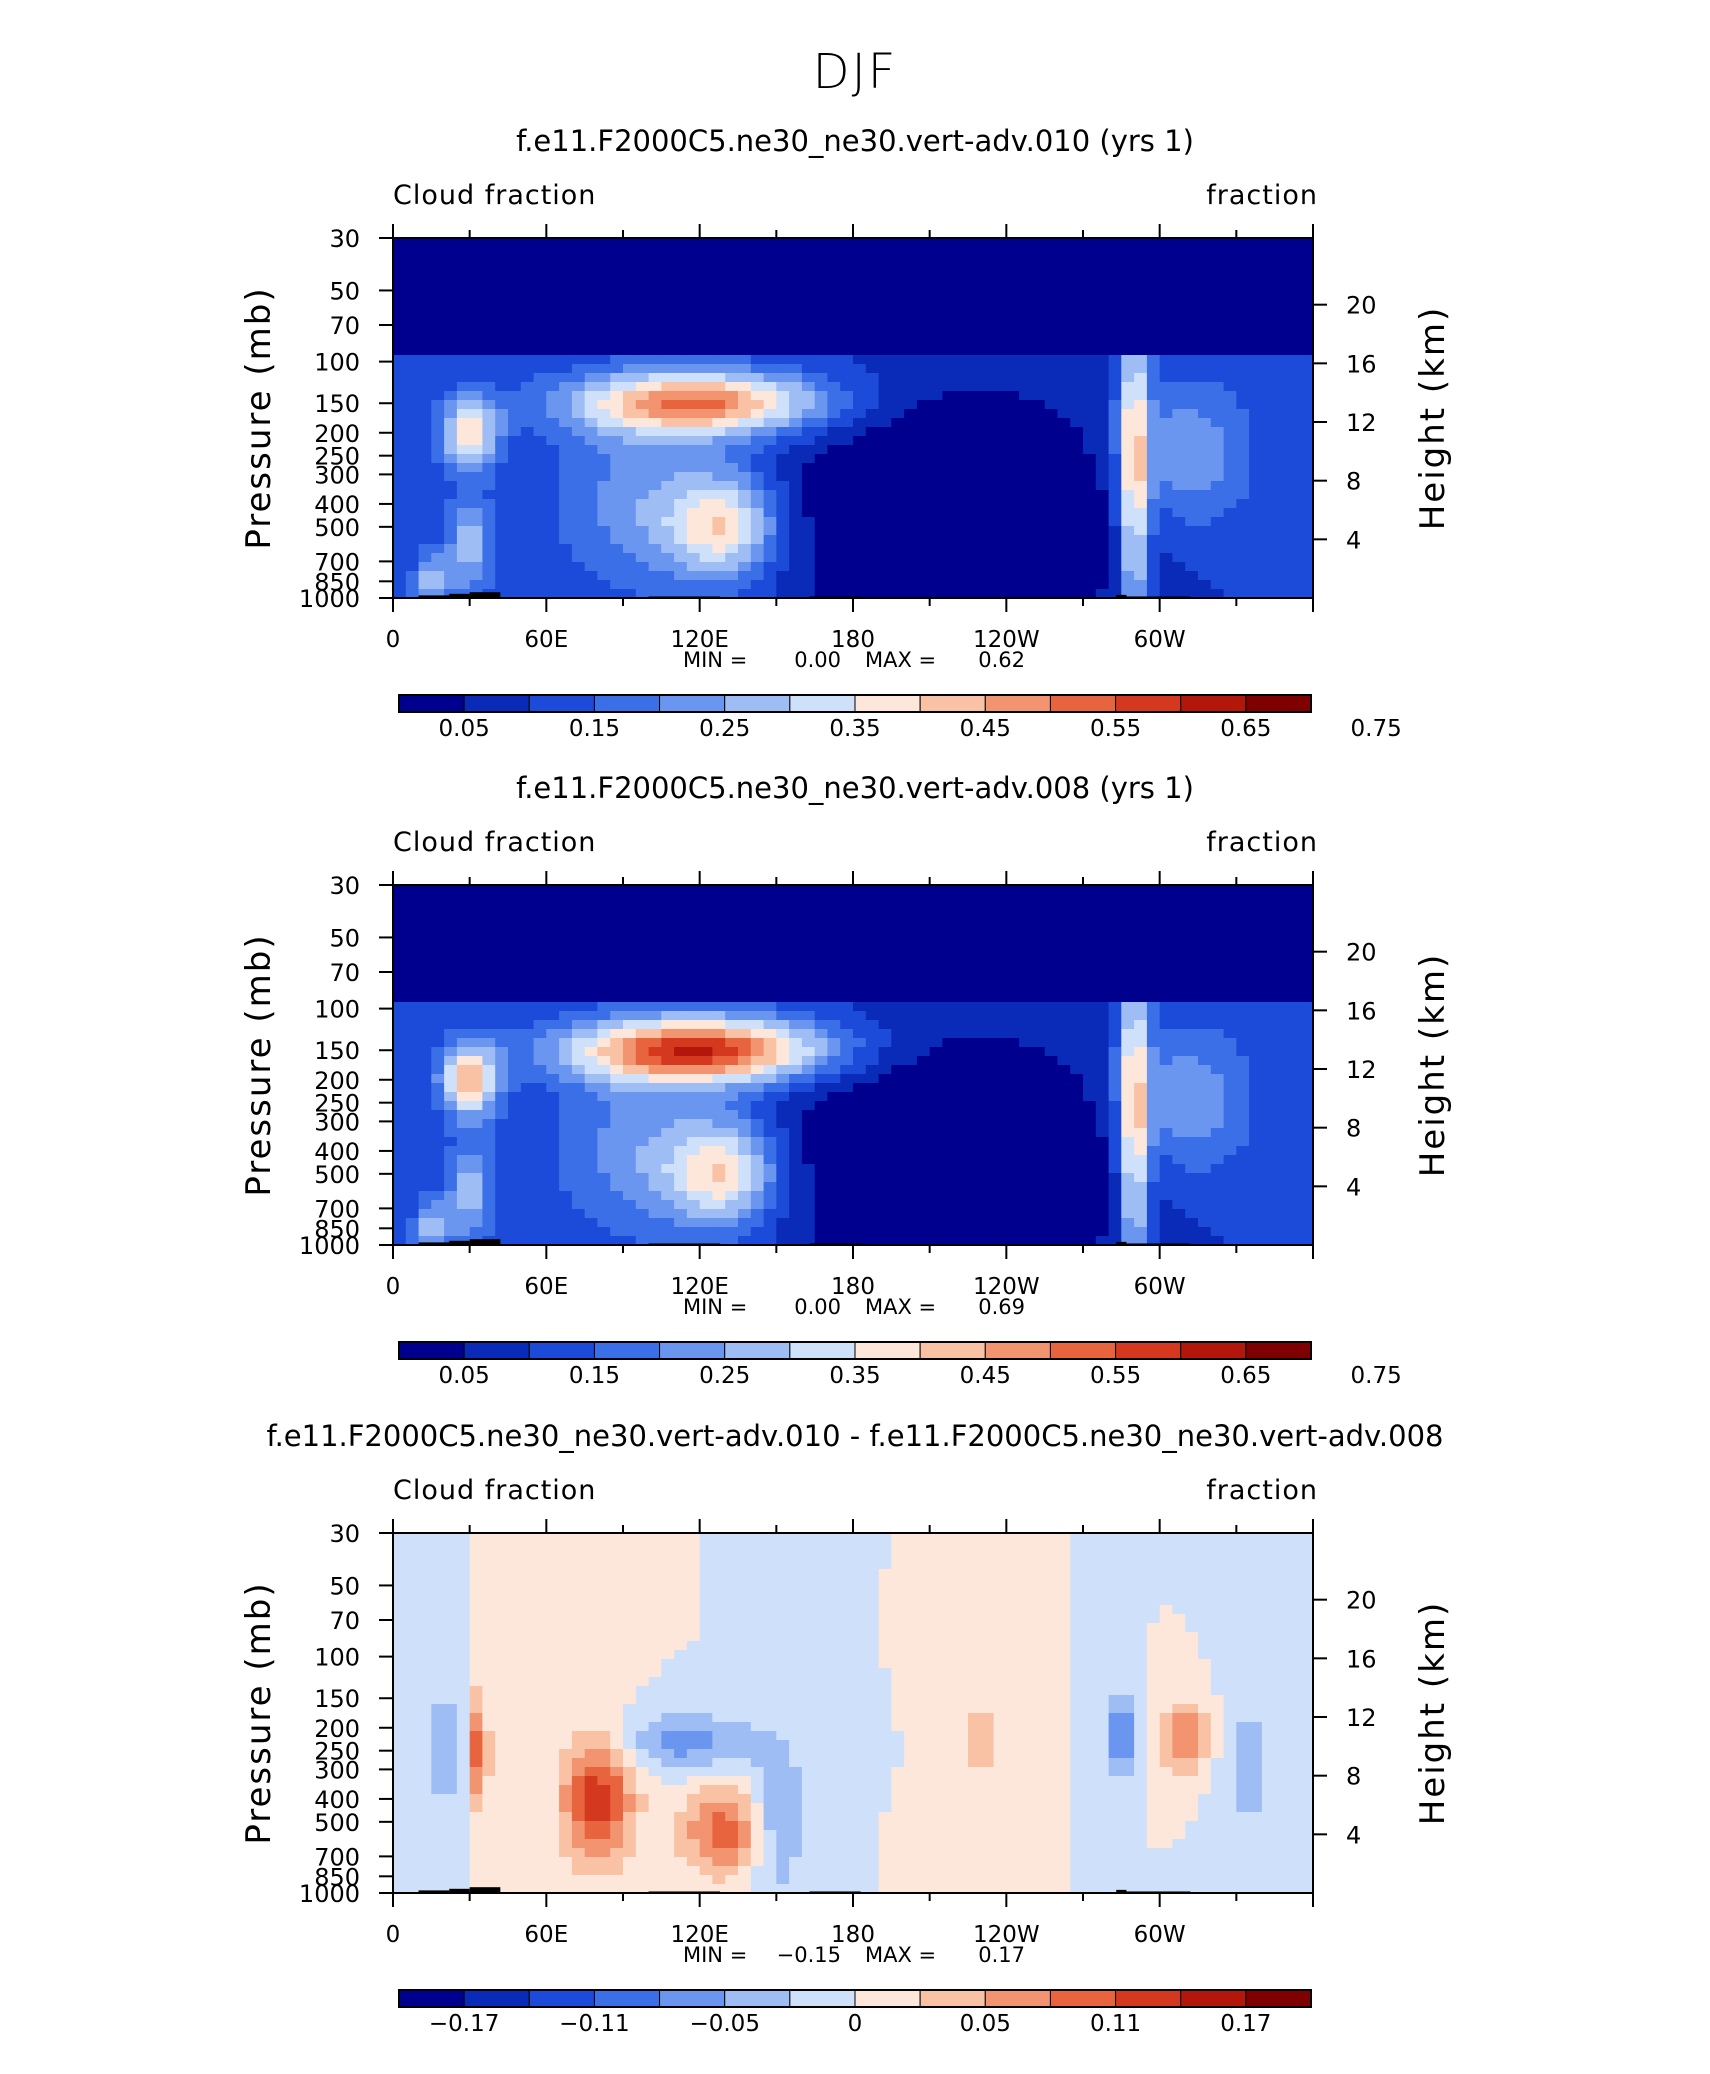 The image size is (1710, 2074). Describe the element at coordinates (1121, 596) in the screenshot. I see `topography-block` at that location.